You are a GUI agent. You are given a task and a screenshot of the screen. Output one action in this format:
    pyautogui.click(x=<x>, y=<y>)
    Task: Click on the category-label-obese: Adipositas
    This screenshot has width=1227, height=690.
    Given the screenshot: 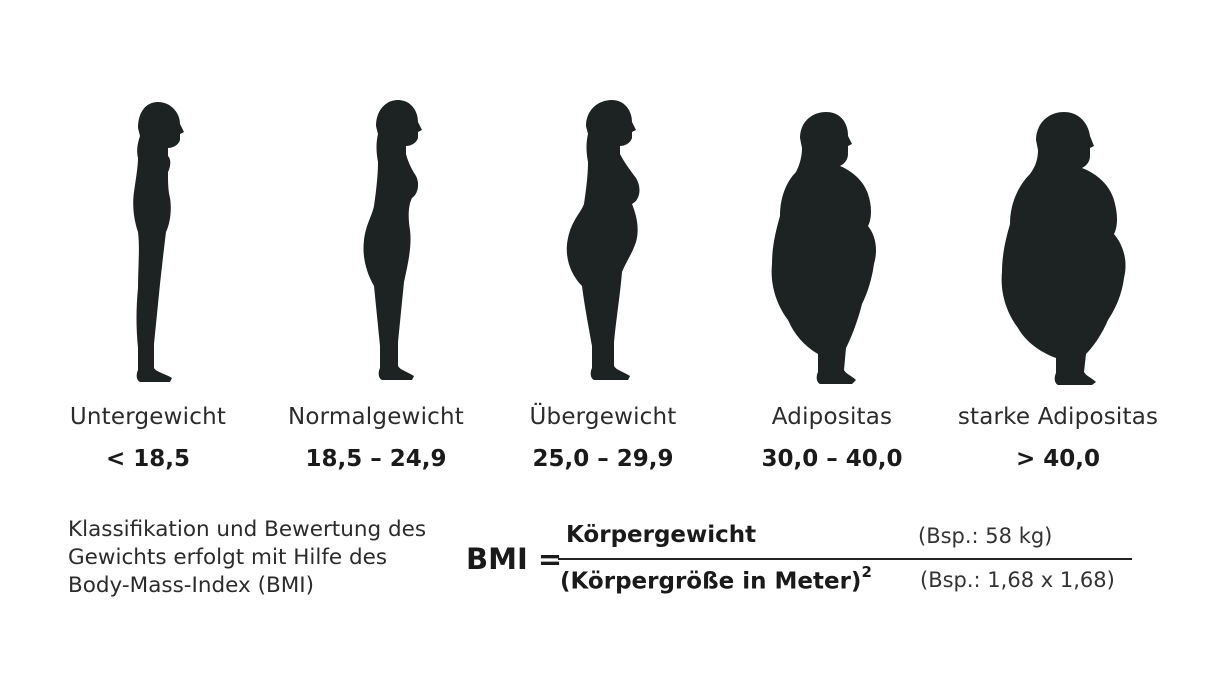 What is the action you would take?
    pyautogui.click(x=832, y=417)
    